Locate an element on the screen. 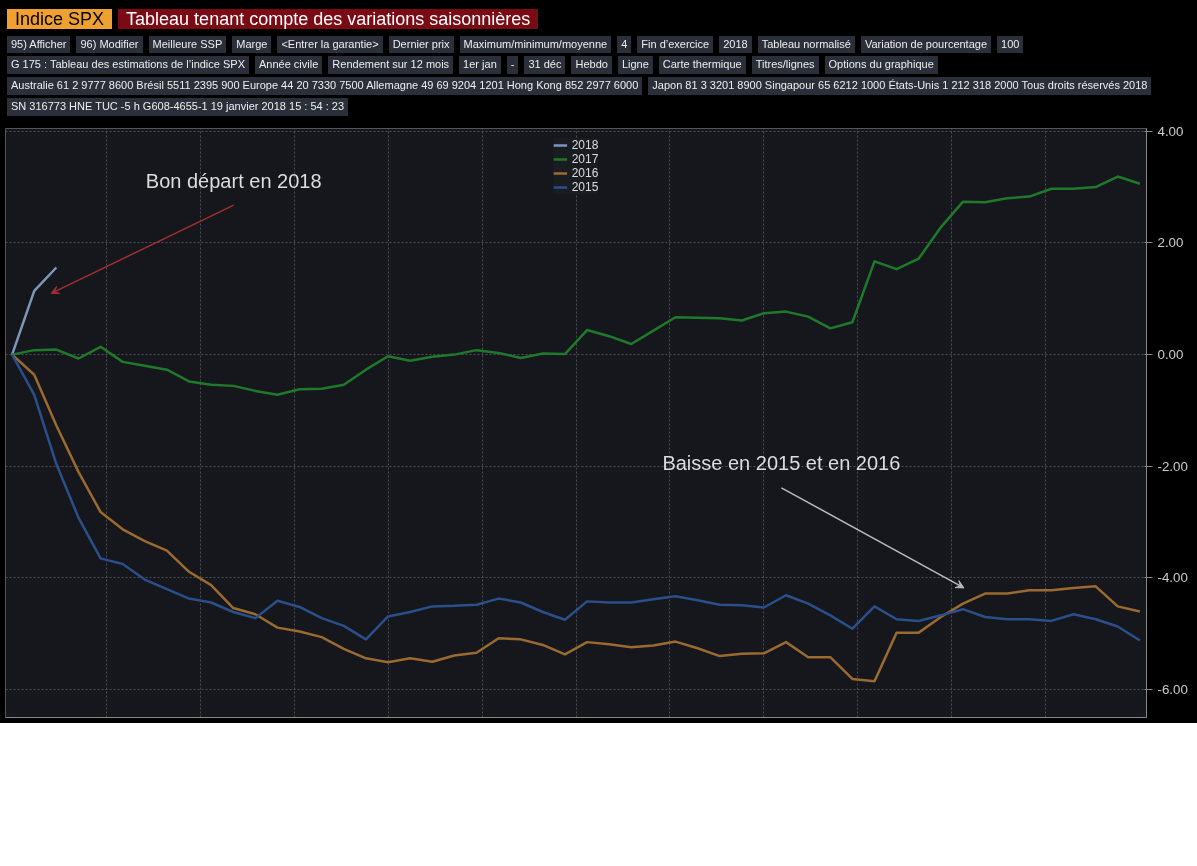 Image resolution: width=1197 pixels, height=866 pixels. text: <Entrer la garantie> is located at coordinates (330, 44).